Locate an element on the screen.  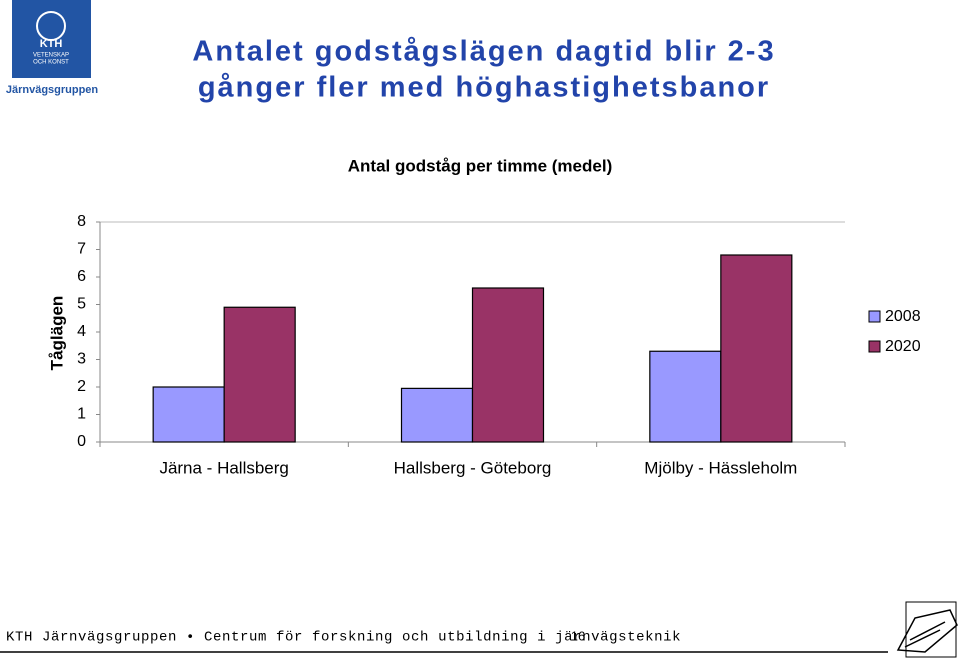
logo-crest is located at coordinates (51, 26).